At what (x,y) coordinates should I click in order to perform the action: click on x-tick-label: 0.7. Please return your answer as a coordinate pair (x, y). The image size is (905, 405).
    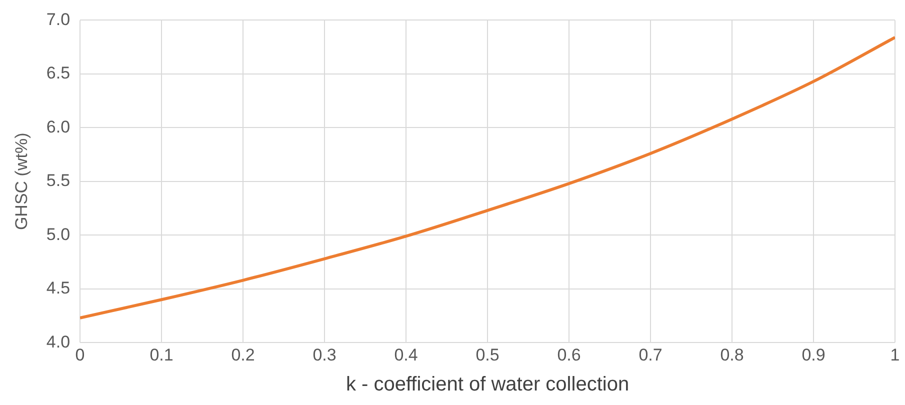
    Looking at the image, I should click on (650, 354).